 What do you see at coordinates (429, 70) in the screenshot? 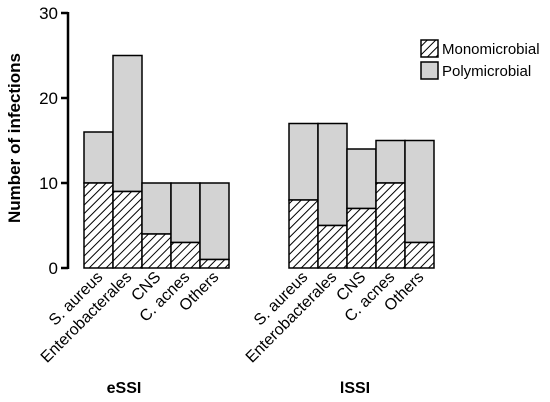
I see `legend-swatch-polymicrobial` at bounding box center [429, 70].